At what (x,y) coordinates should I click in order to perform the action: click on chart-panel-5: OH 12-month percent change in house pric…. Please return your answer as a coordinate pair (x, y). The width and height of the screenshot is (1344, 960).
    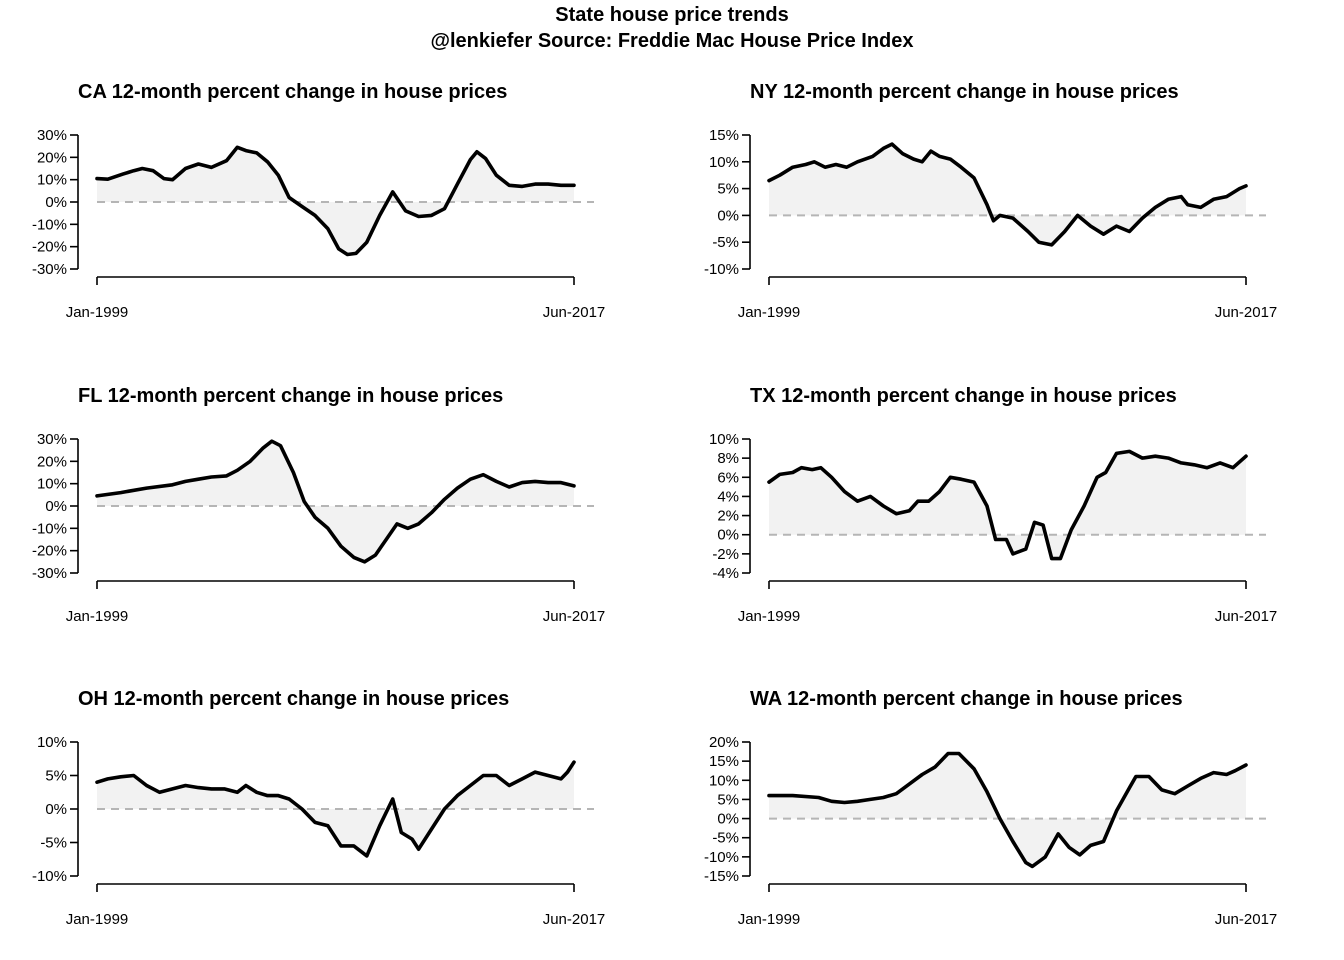
    Looking at the image, I should click on (318, 808).